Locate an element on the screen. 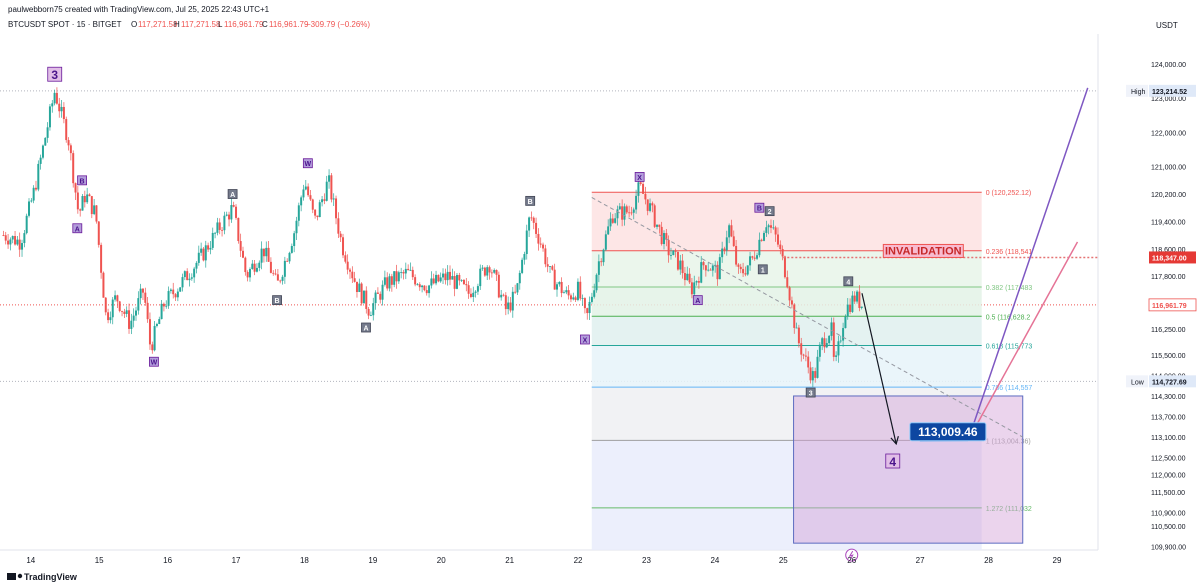 The image size is (1200, 588). tradingview-logo: TradingView is located at coordinates (42, 577).